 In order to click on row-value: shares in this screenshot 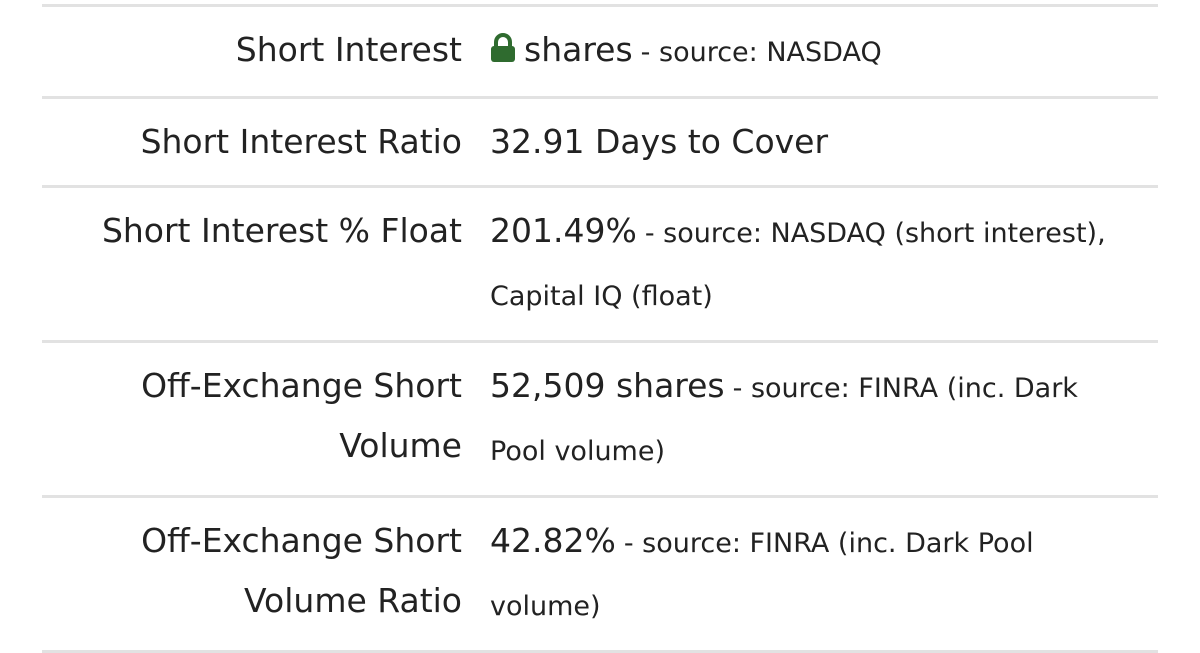, I will do `click(578, 49)`.